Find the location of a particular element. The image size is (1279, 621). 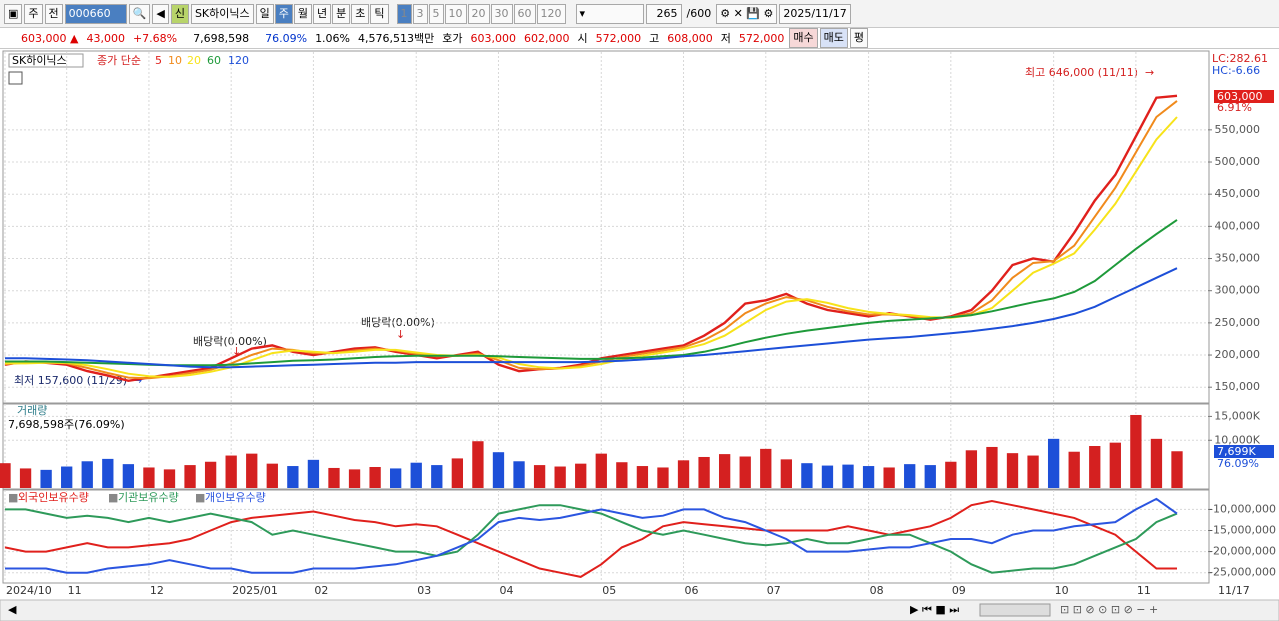

dividend-arrow: ↓ is located at coordinates (400, 334).